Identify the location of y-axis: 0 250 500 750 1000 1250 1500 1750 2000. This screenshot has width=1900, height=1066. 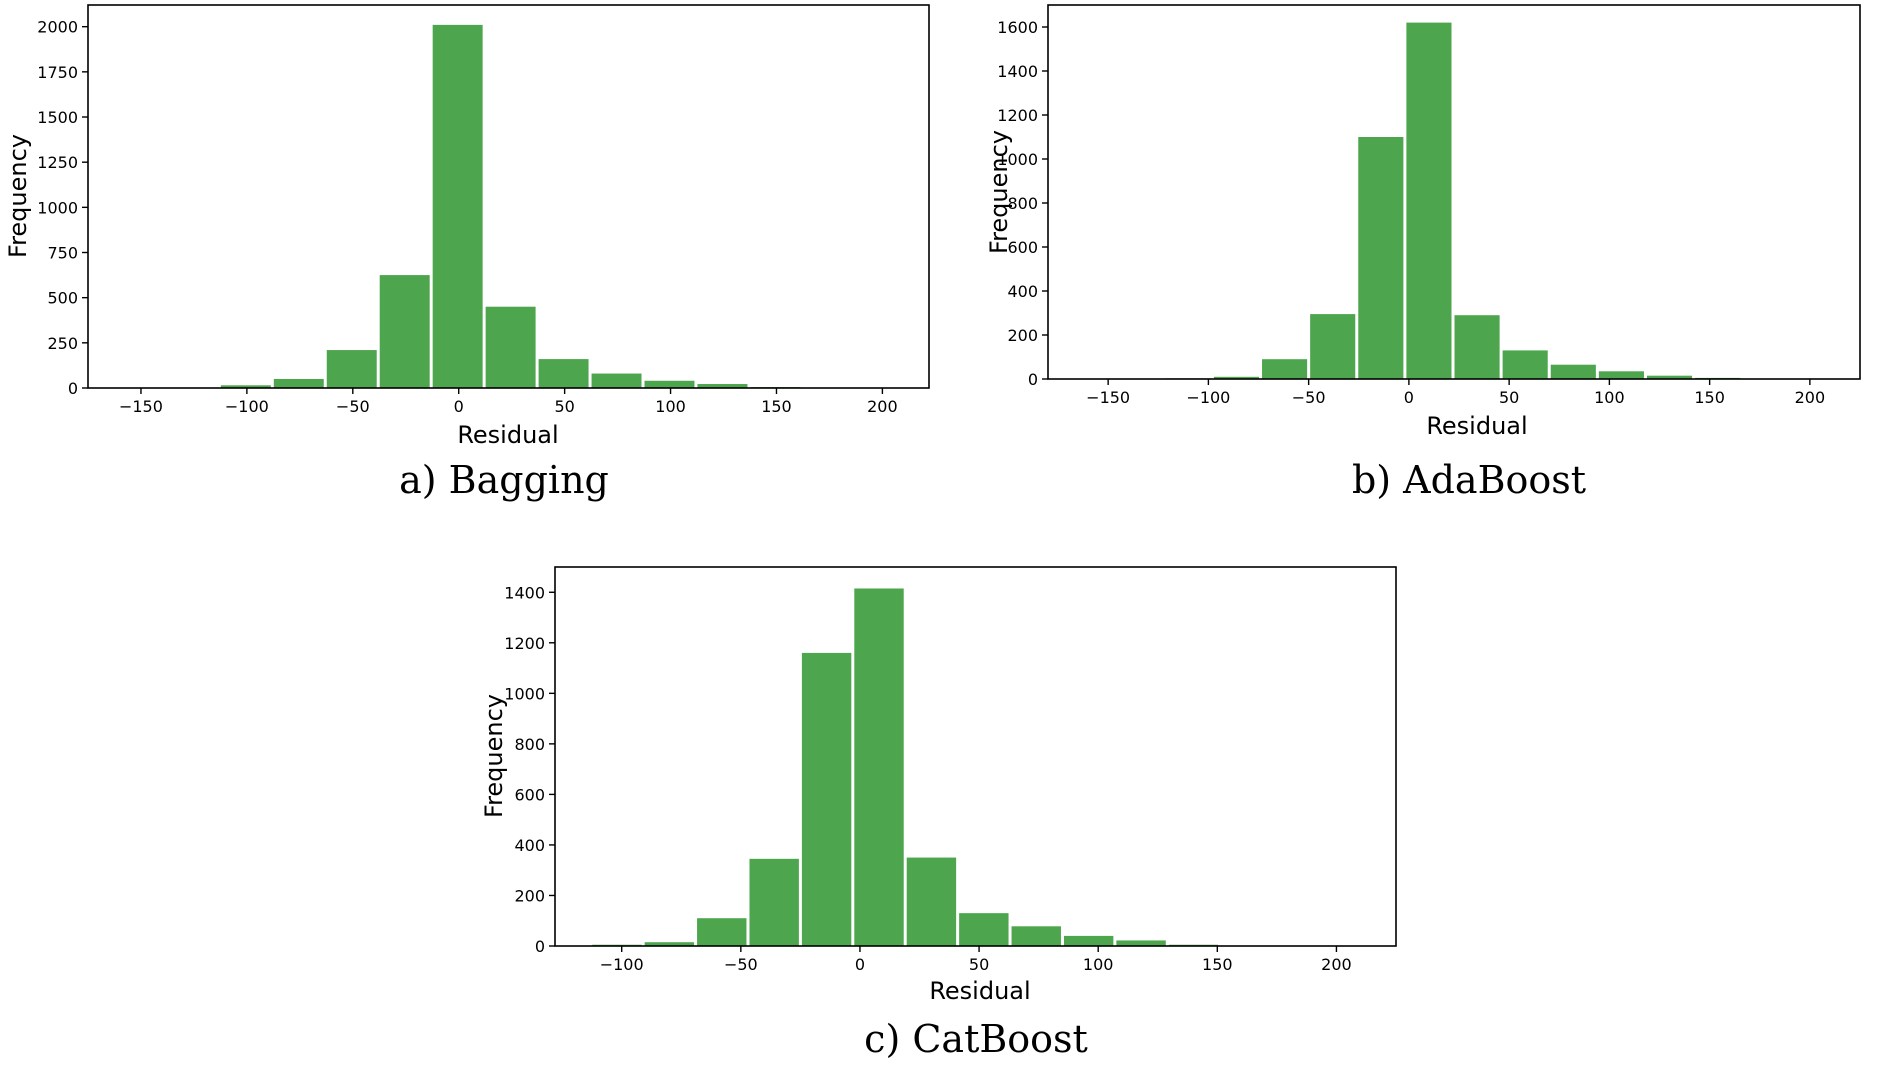
(62, 208).